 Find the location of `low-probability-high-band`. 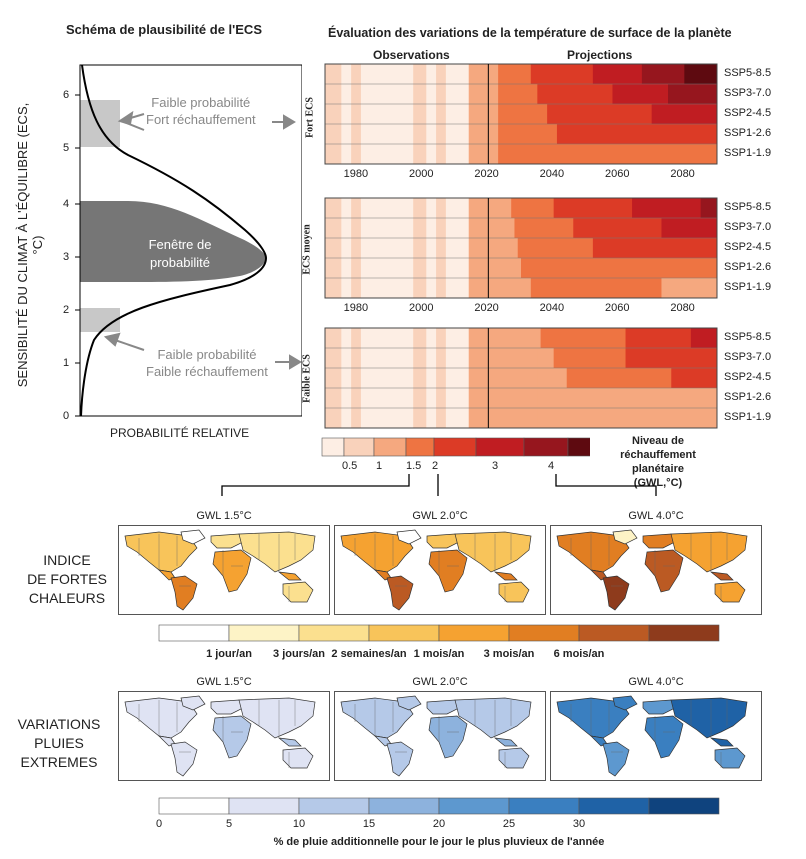

low-probability-high-band is located at coordinates (100, 123).